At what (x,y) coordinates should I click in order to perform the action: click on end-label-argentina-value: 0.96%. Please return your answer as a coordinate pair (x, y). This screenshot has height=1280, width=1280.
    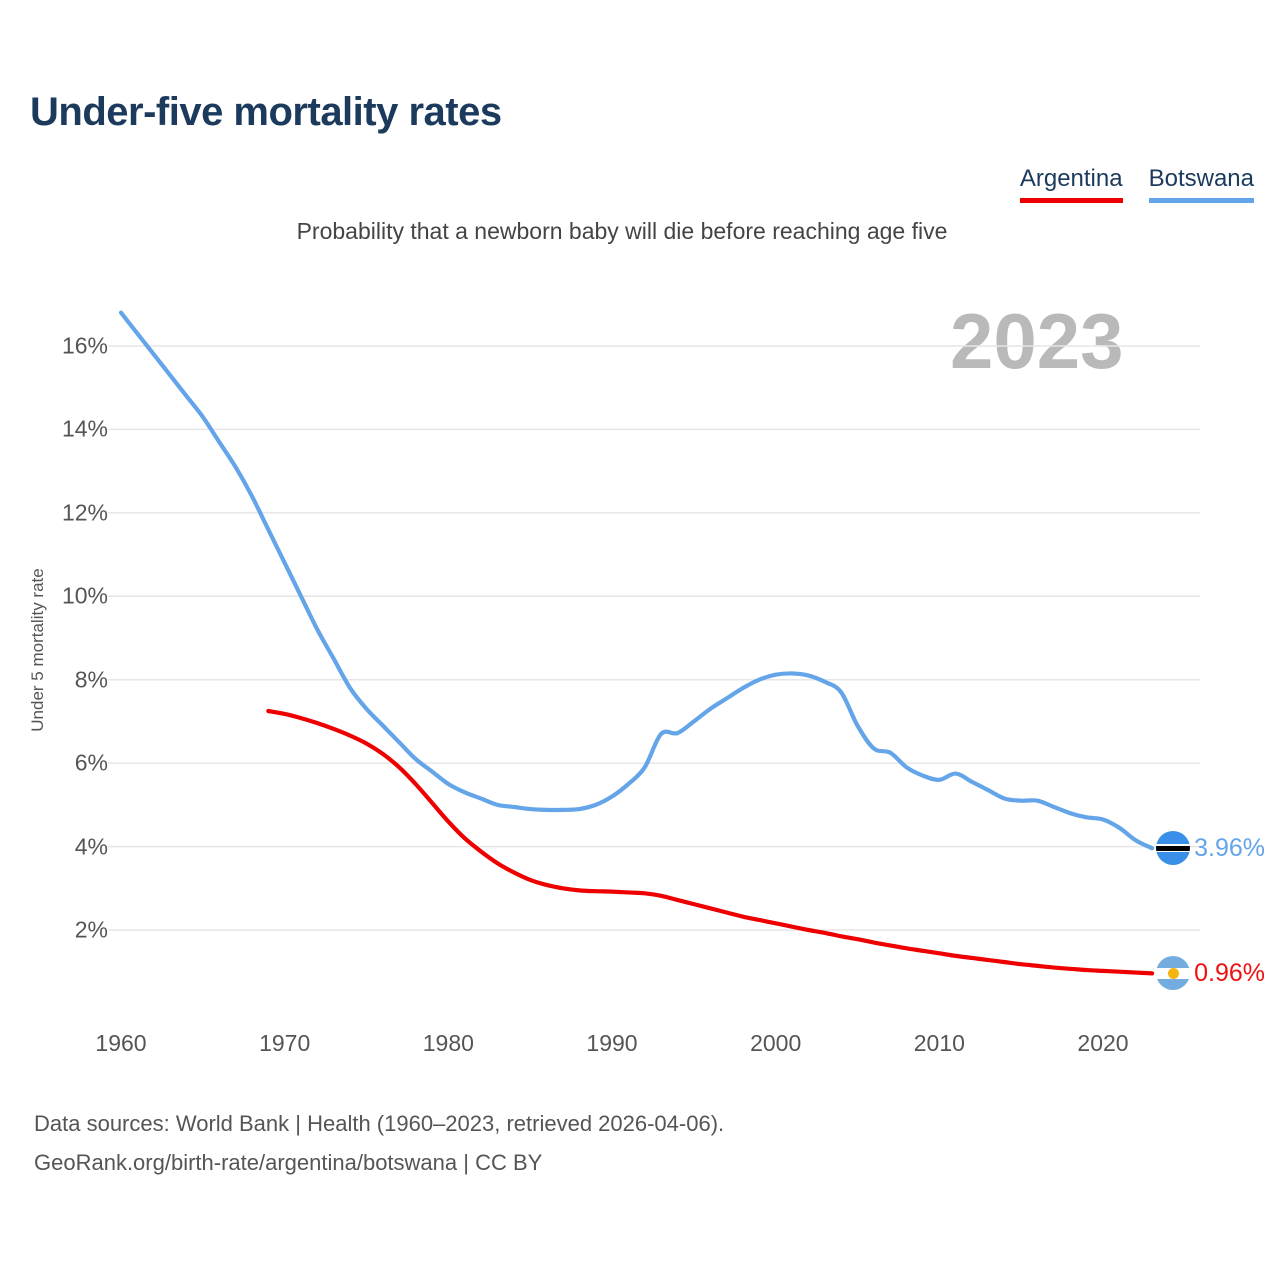
    Looking at the image, I should click on (1229, 972).